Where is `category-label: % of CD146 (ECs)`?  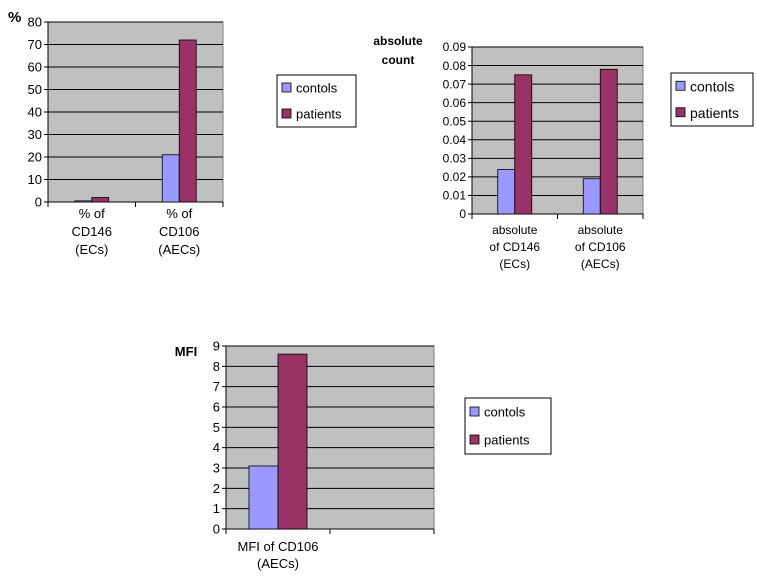 category-label: % of CD146 (ECs) is located at coordinates (92, 231).